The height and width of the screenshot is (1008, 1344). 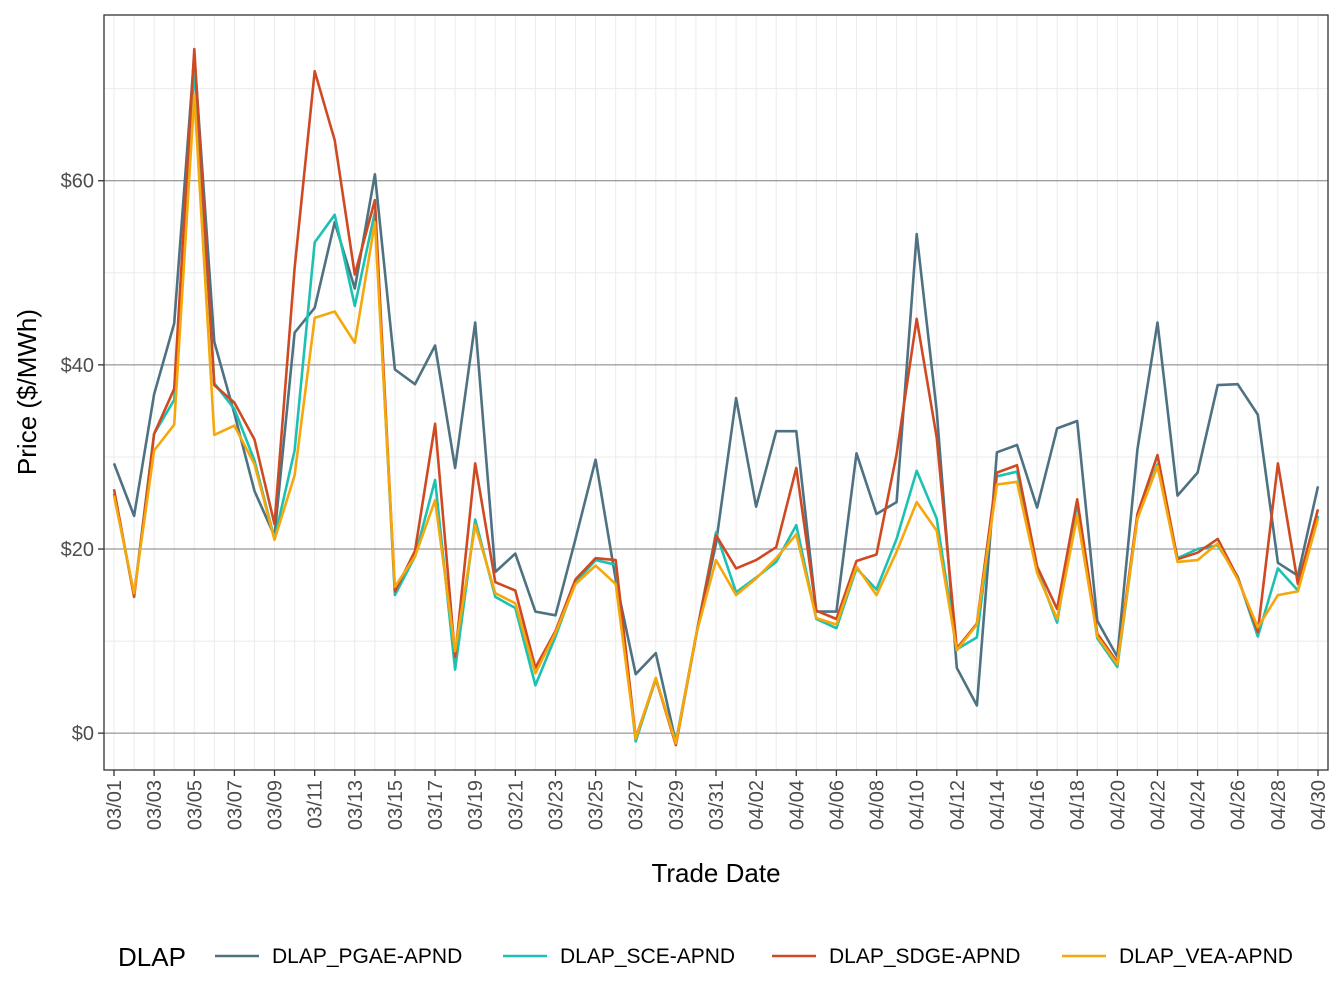 What do you see at coordinates (195, 805) in the screenshot?
I see `x-tick-label: 03/05` at bounding box center [195, 805].